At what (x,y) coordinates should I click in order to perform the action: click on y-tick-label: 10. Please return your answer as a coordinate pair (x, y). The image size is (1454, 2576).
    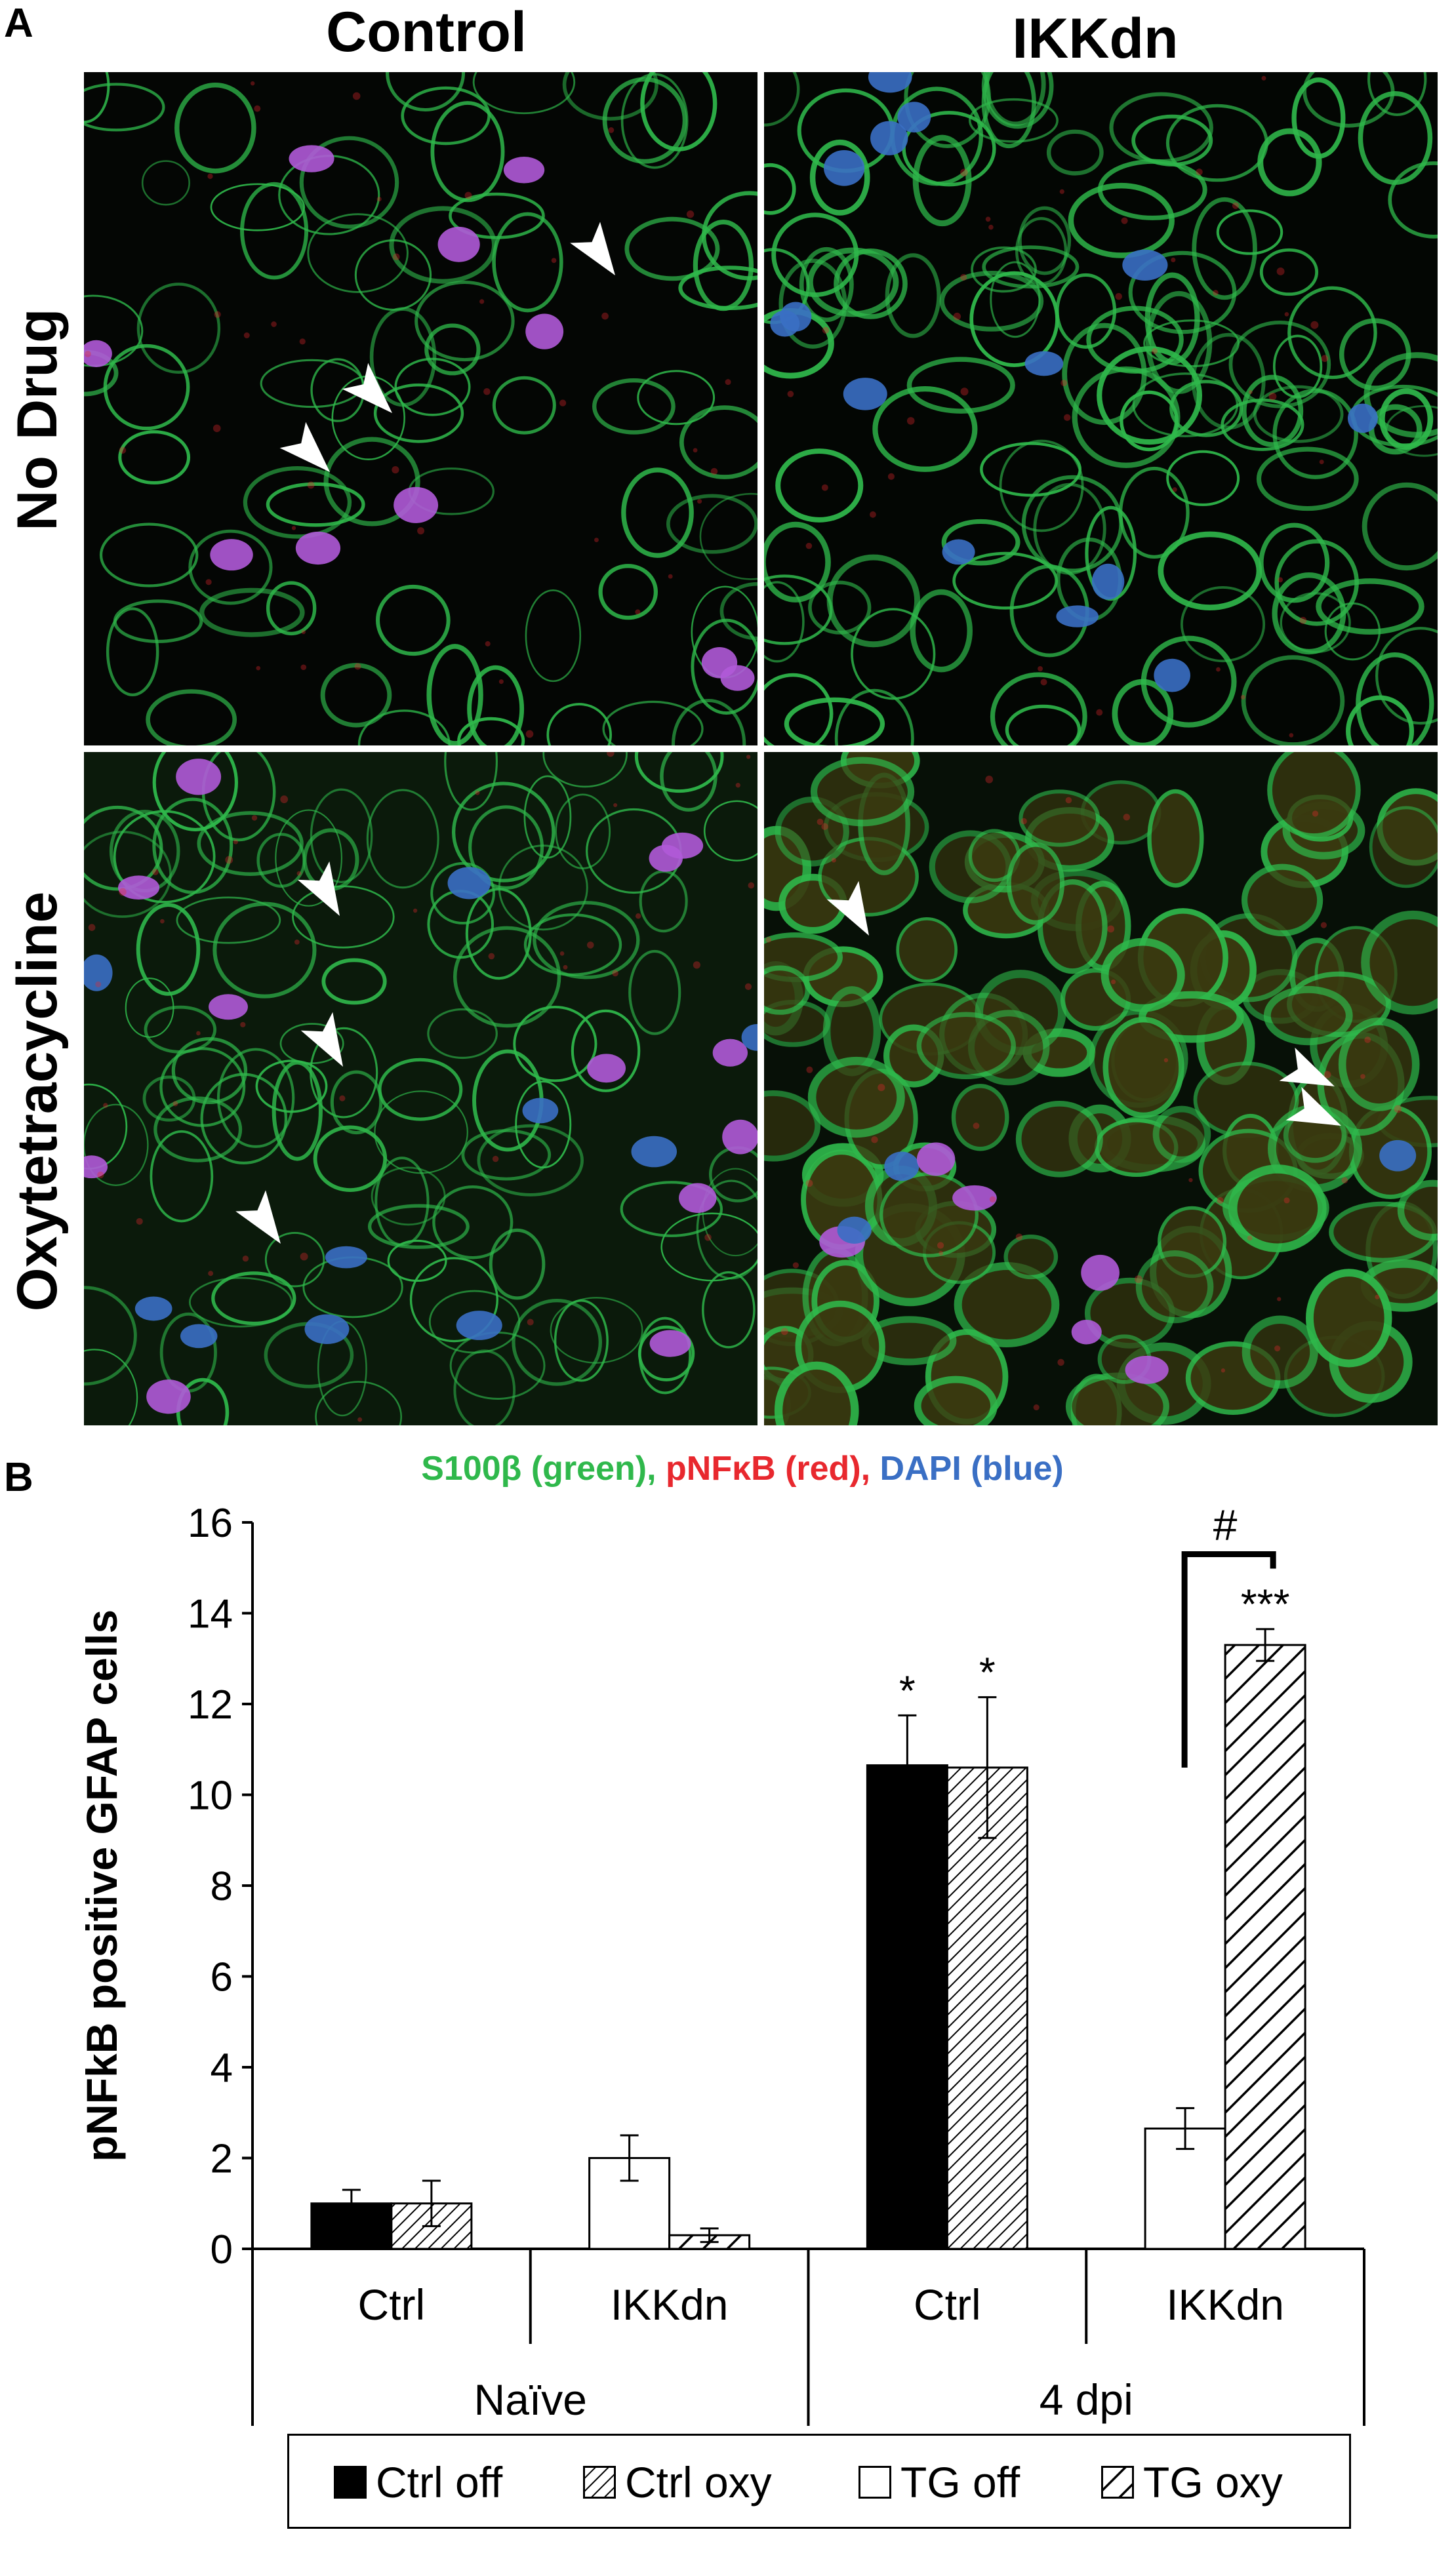
    Looking at the image, I should click on (210, 1796).